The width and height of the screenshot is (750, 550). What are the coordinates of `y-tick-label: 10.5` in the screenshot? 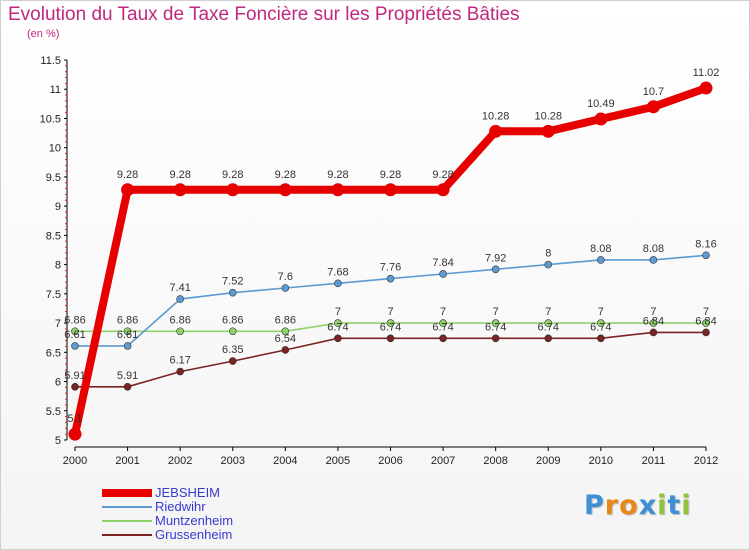 It's located at (50, 119).